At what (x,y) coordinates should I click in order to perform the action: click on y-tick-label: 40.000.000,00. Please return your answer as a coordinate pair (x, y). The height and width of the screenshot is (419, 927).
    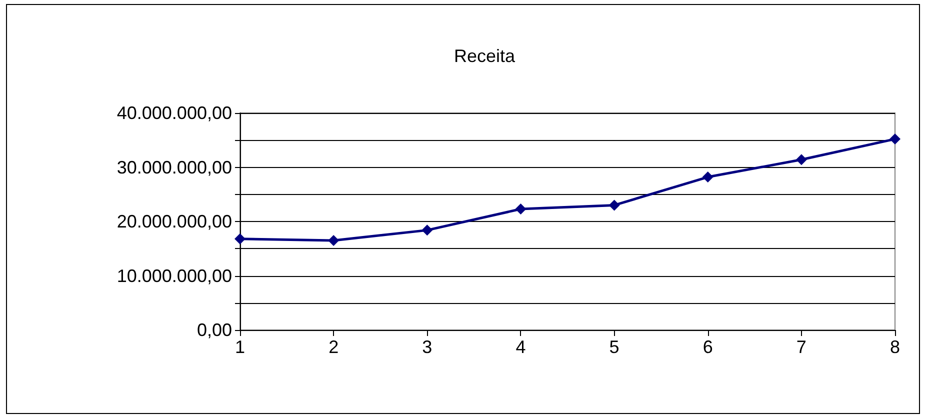
    Looking at the image, I should click on (174, 113).